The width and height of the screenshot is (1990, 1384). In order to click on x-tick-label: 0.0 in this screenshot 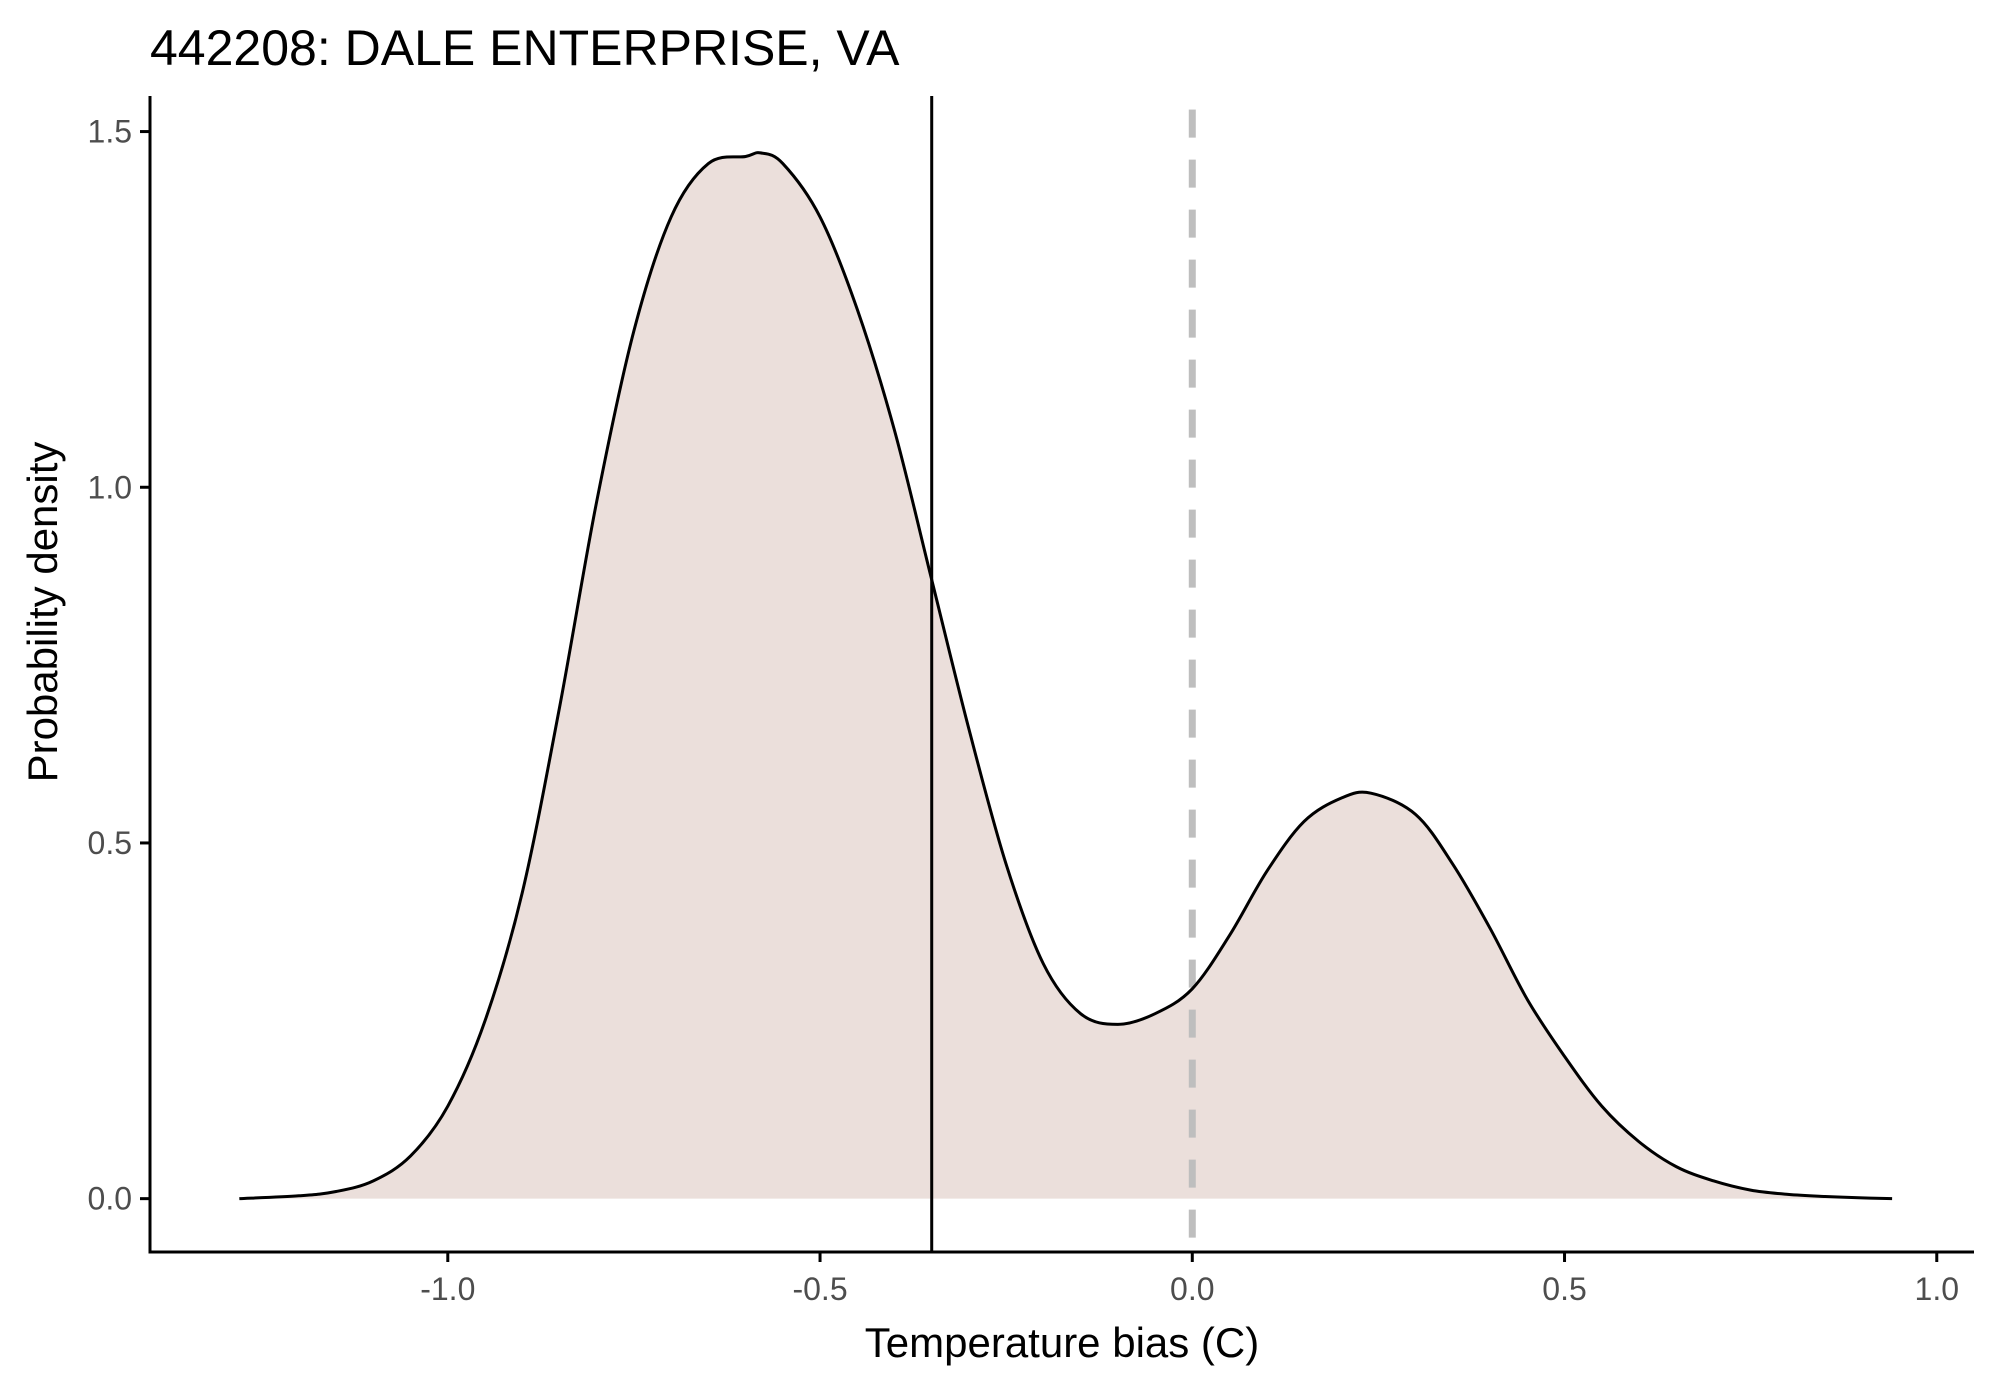, I will do `click(1192, 1289)`.